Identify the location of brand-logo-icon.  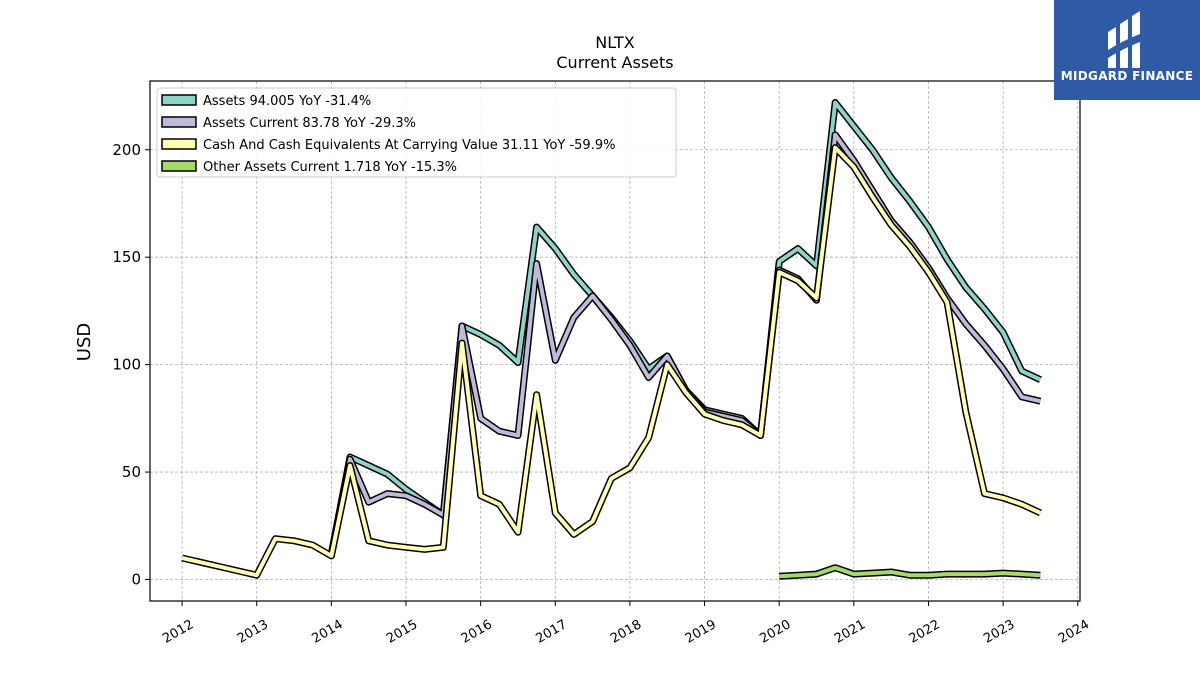
(1124, 39).